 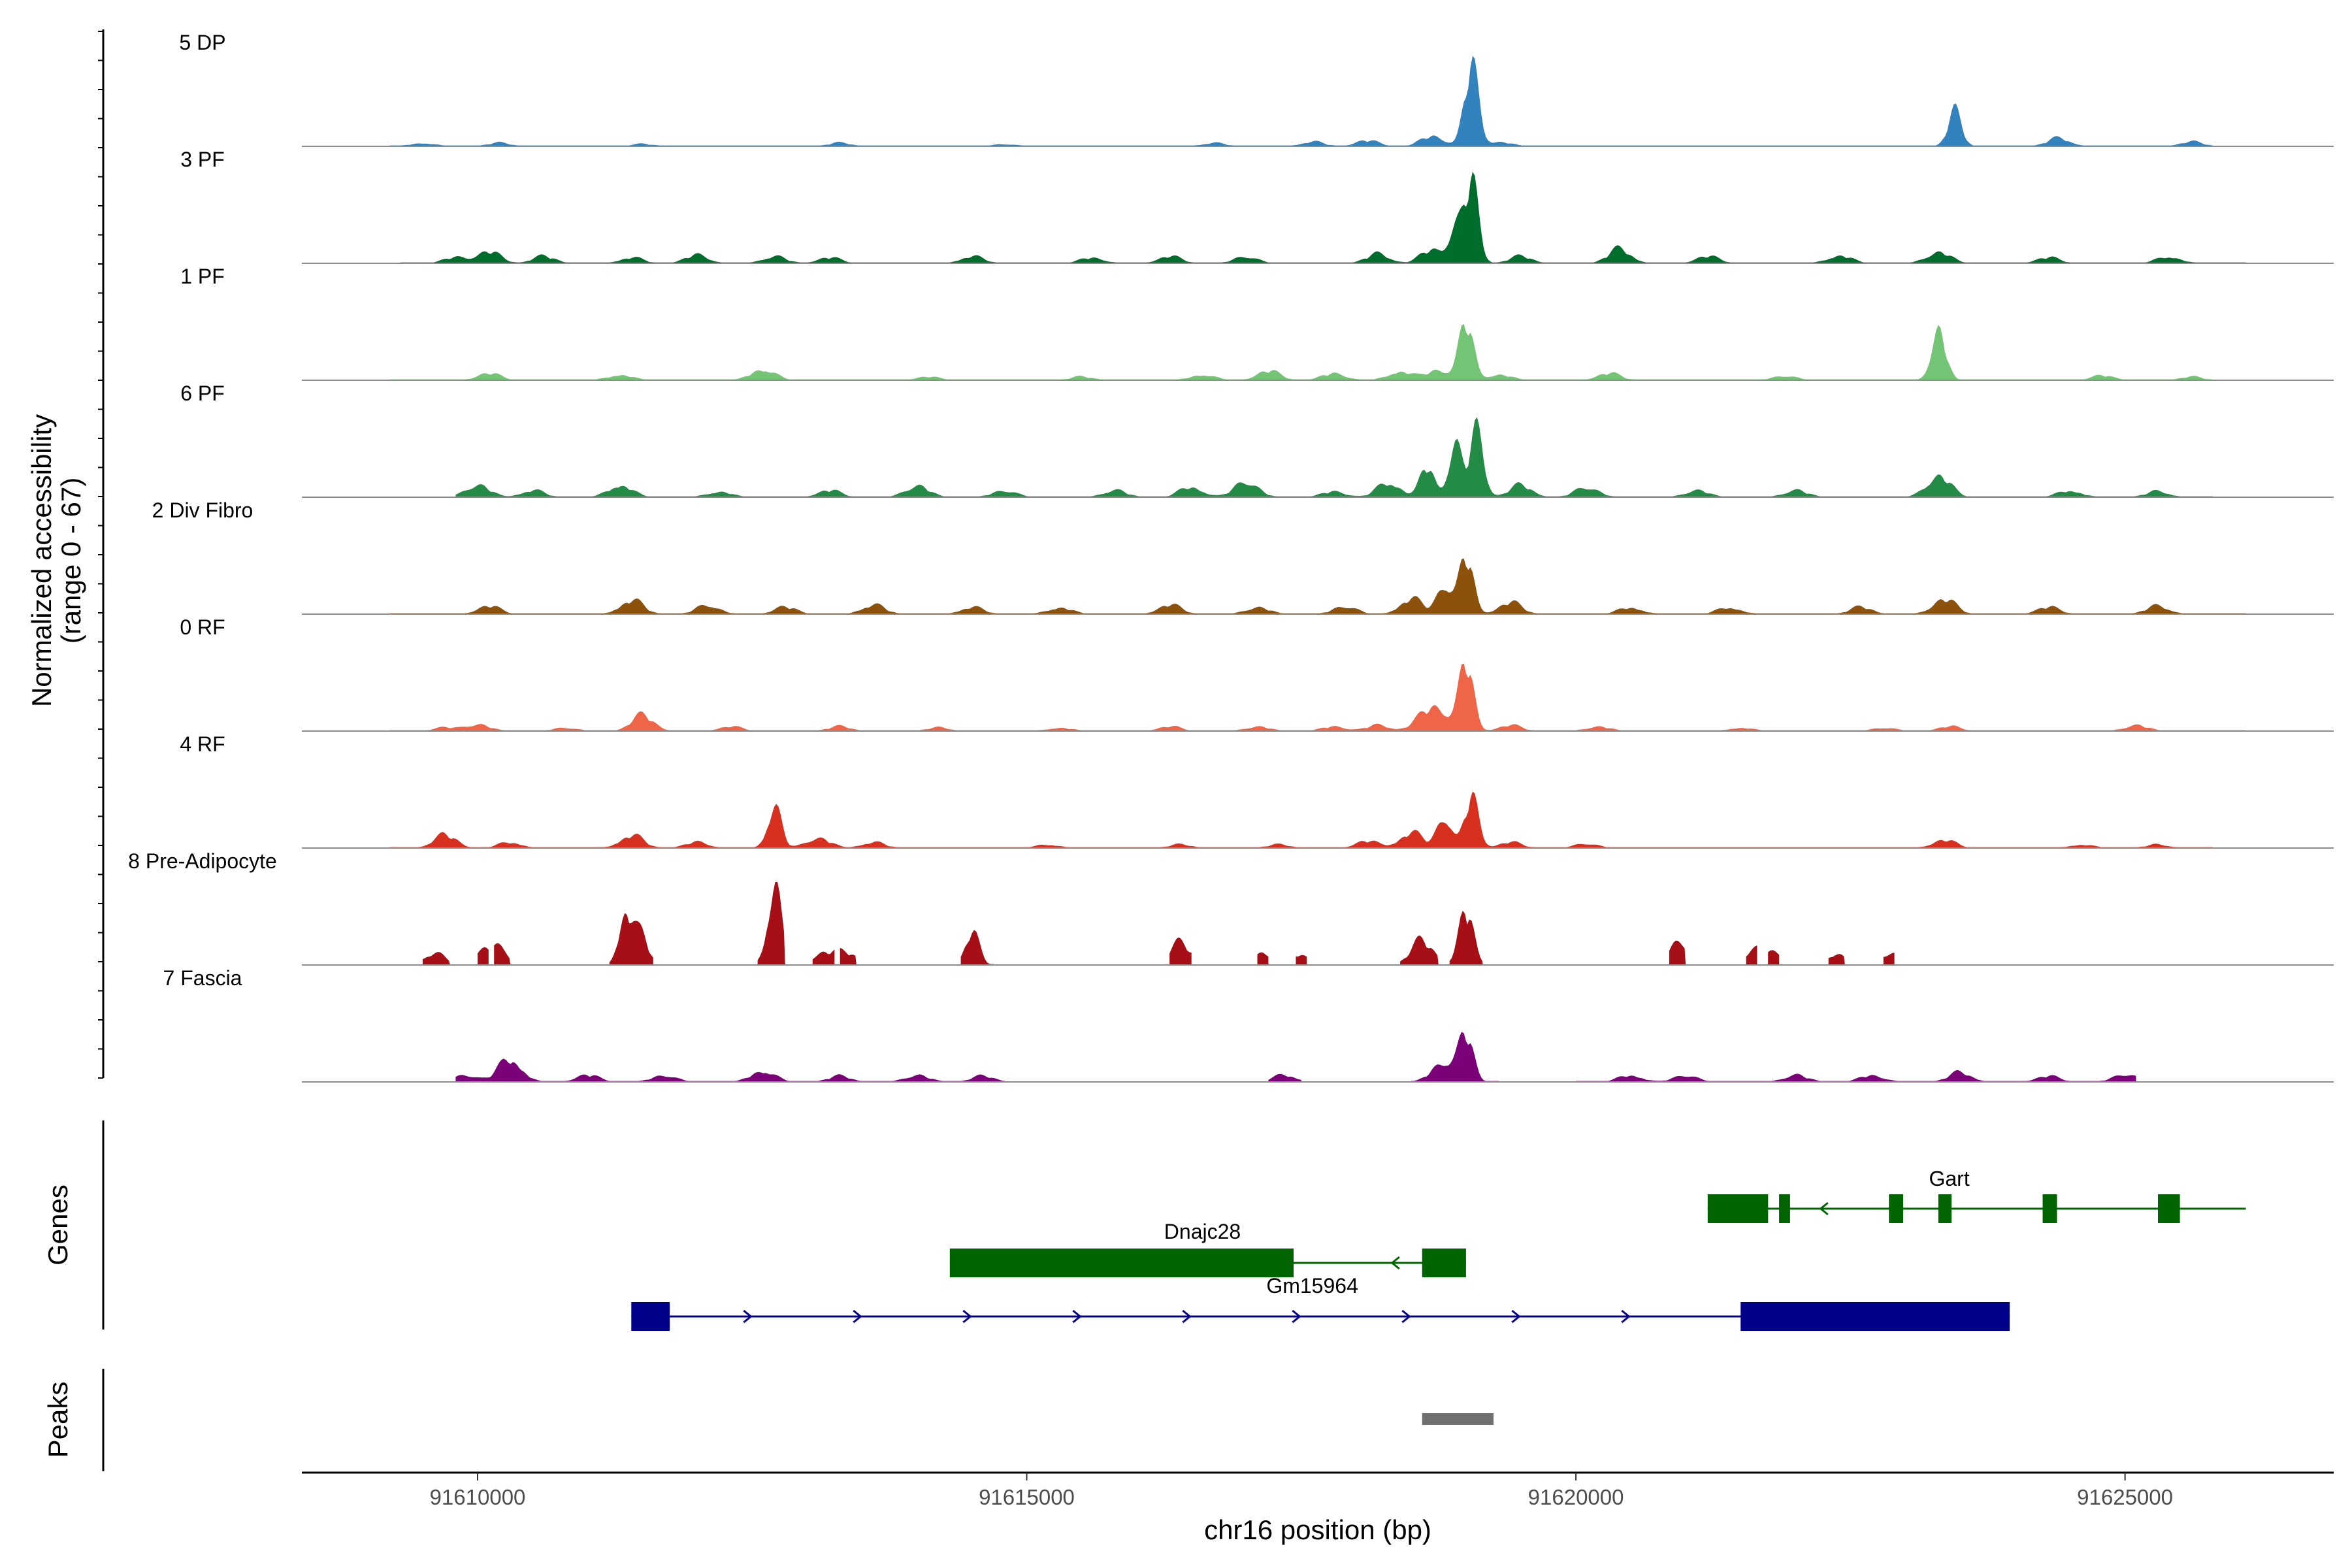 What do you see at coordinates (57, 1225) in the screenshot?
I see `genes-y-axis-title: Genes` at bounding box center [57, 1225].